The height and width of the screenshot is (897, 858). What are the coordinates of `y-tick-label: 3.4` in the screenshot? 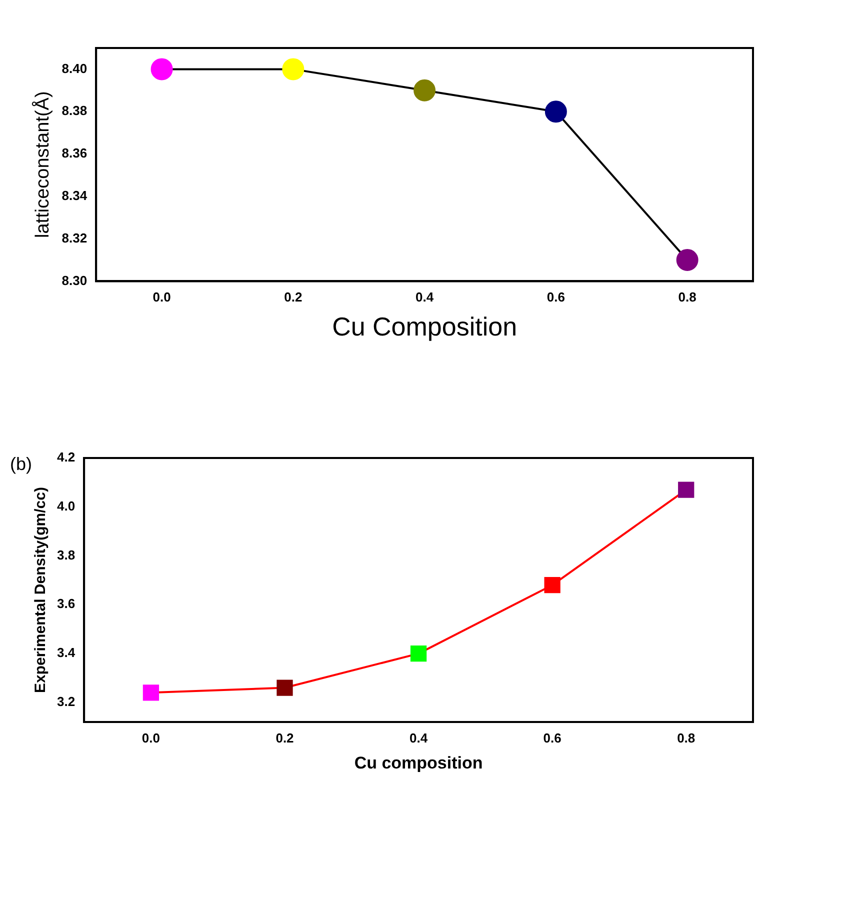 It's located at (66, 652).